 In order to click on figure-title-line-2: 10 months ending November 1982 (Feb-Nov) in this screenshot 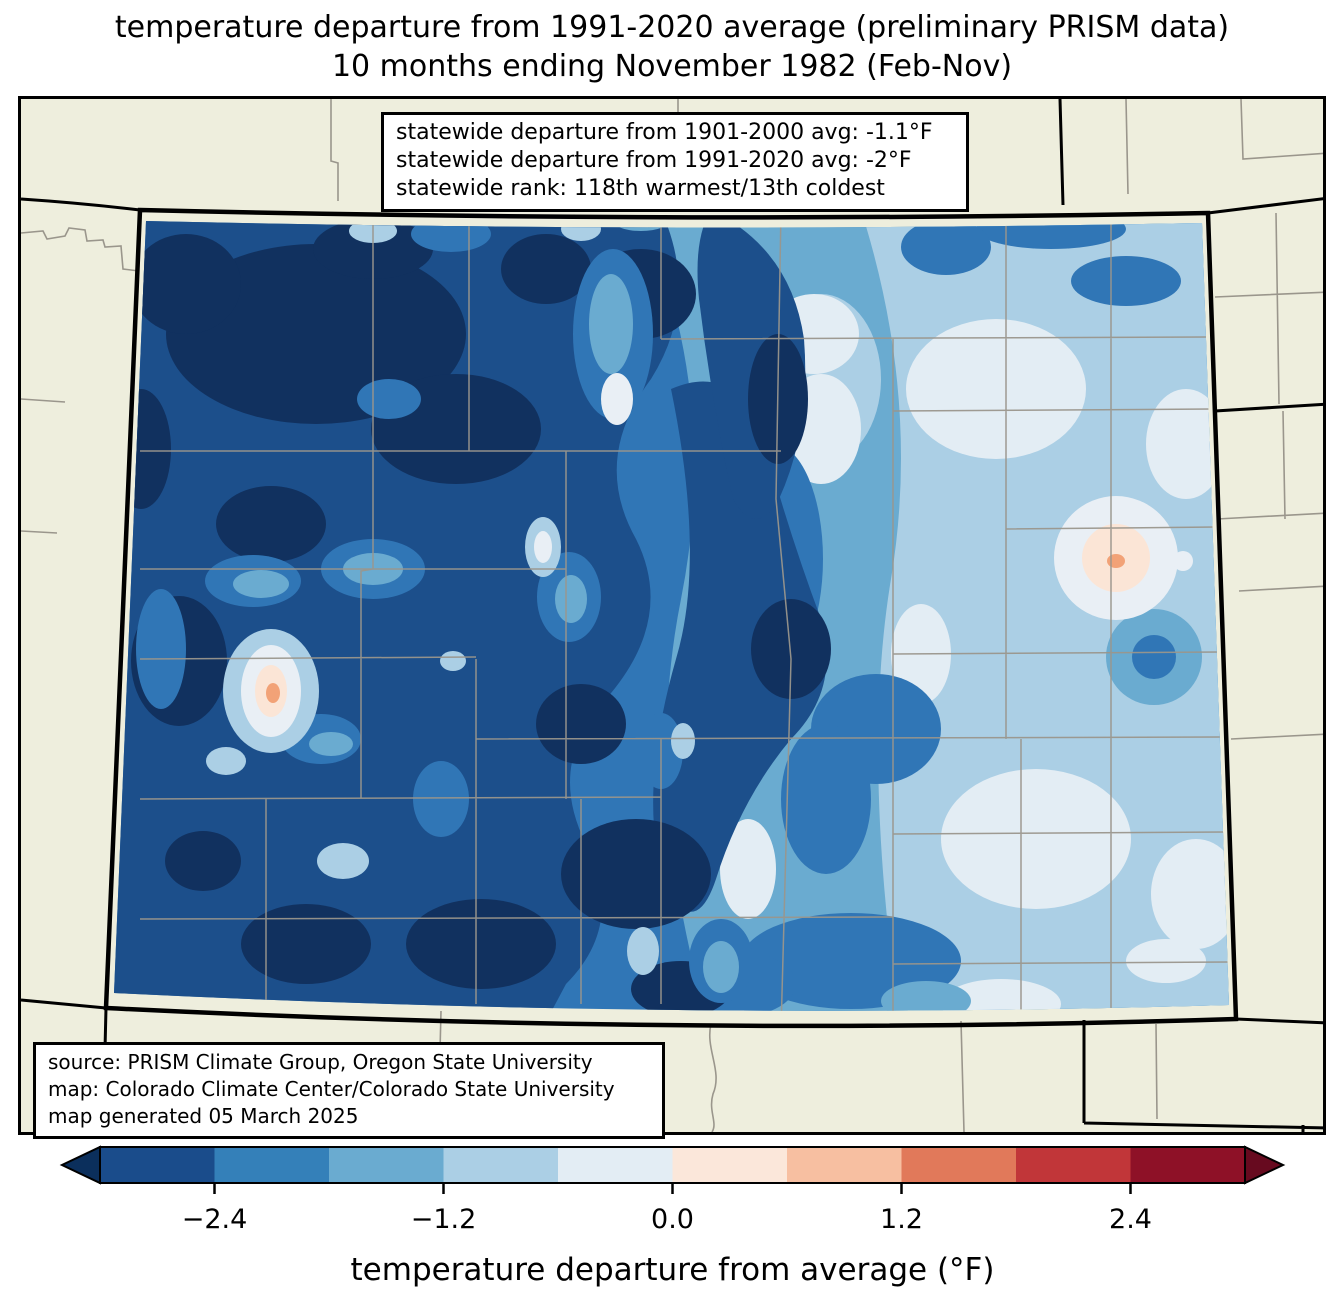, I will do `click(672, 66)`.